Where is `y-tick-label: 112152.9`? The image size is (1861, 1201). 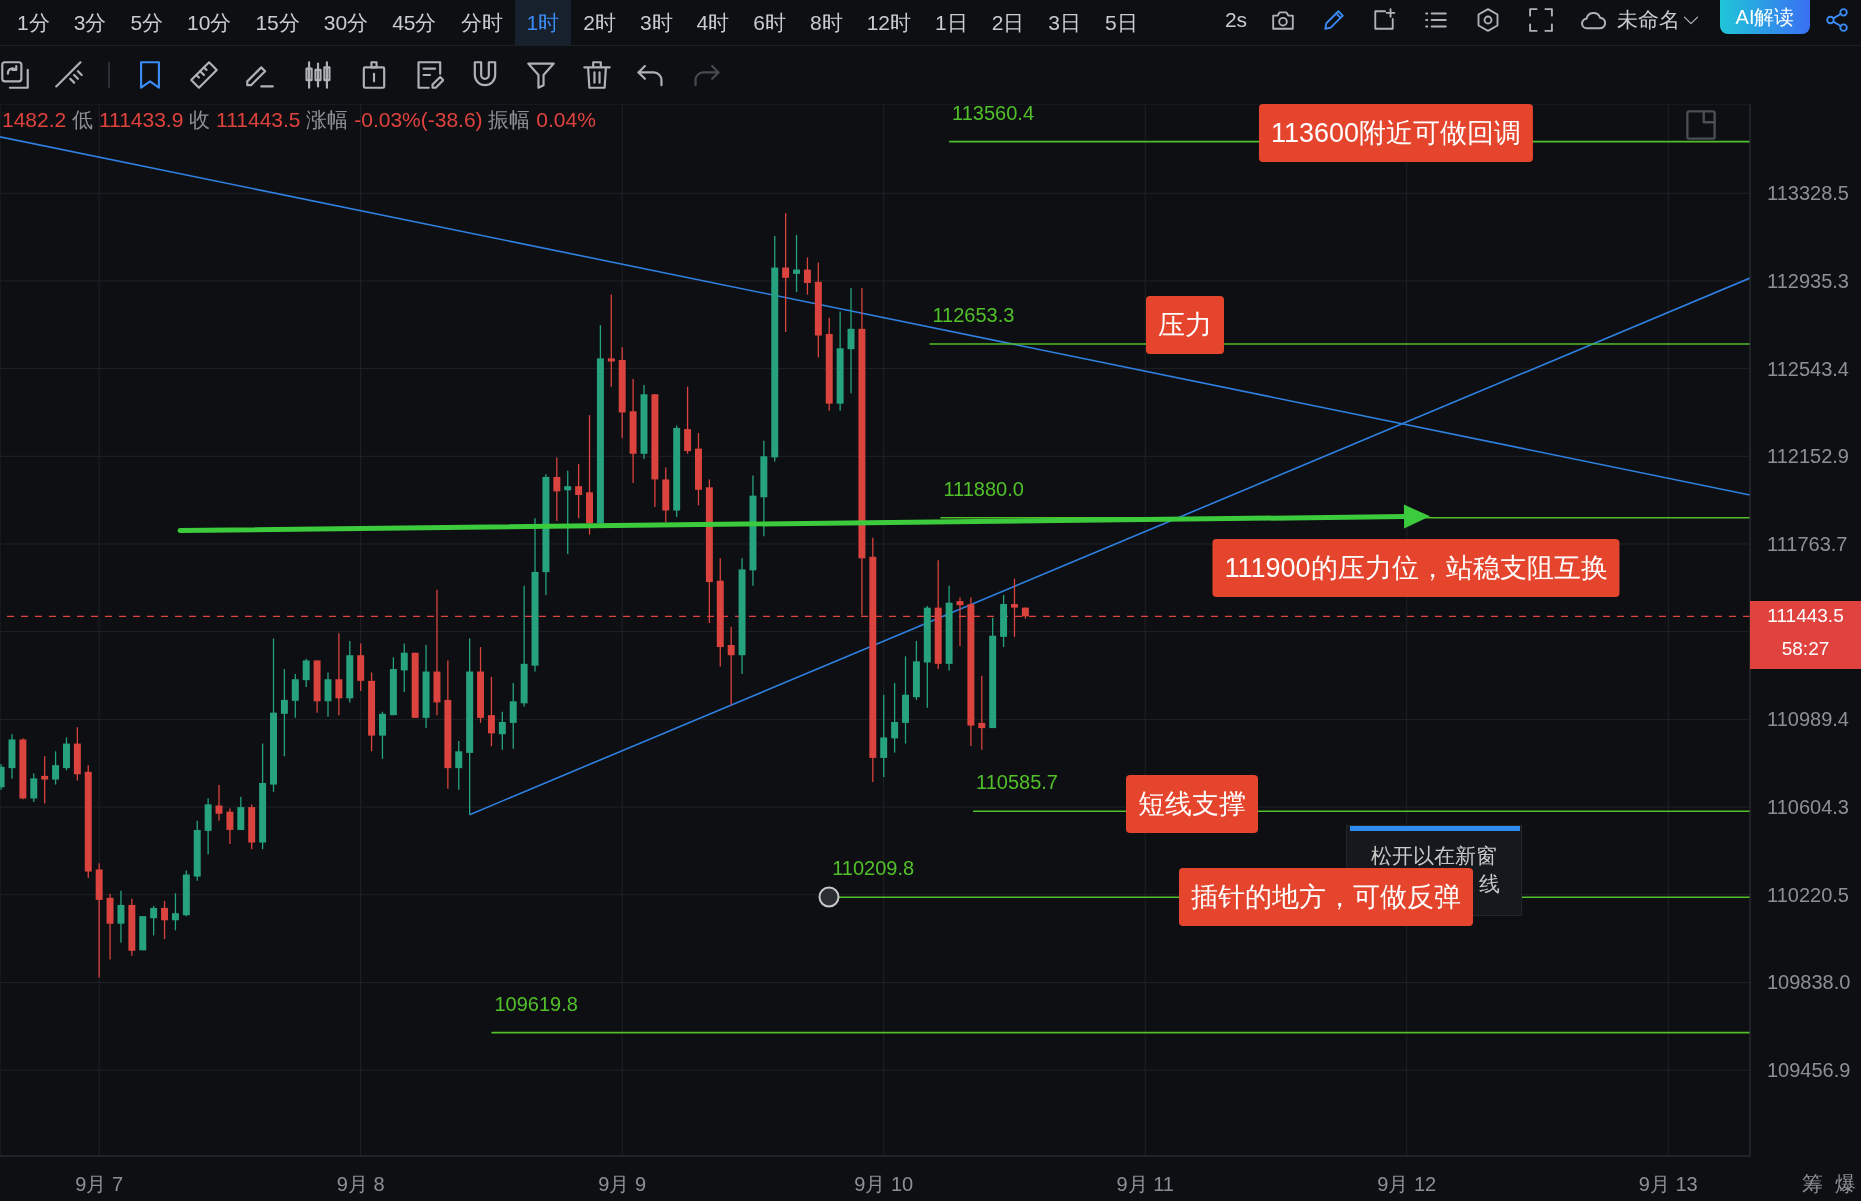 y-tick-label: 112152.9 is located at coordinates (1808, 456).